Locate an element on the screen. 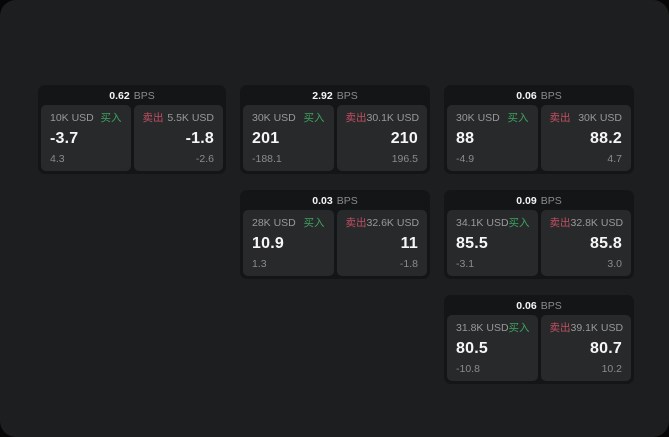 This screenshot has width=669, height=437. buy-quote-pane: 34.1K USD 买入 85.5 -3.1 is located at coordinates (492, 243).